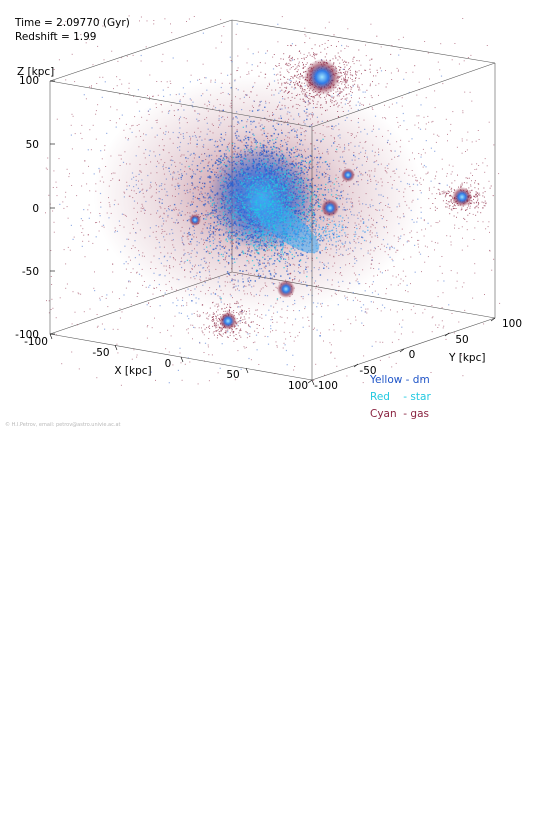 This screenshot has width=545, height=817. I want to click on z-axis: Z [kpc] 100 50 0 -50 -100, so click(35, 203).